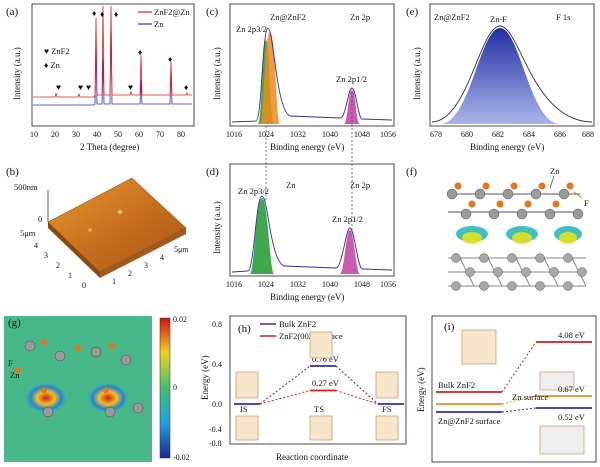 The width and height of the screenshot is (600, 467). What do you see at coordinates (288, 17) in the screenshot?
I see `panel-c-title: Zn@ZnF2` at bounding box center [288, 17].